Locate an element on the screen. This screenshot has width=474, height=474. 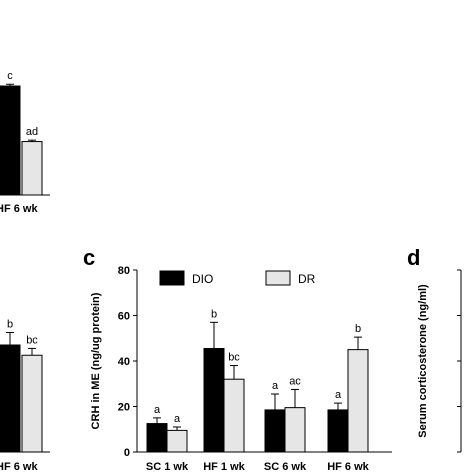
panel-d-y-axis-label: Serum corticosterone (ng/ml) is located at coordinates (423, 361).